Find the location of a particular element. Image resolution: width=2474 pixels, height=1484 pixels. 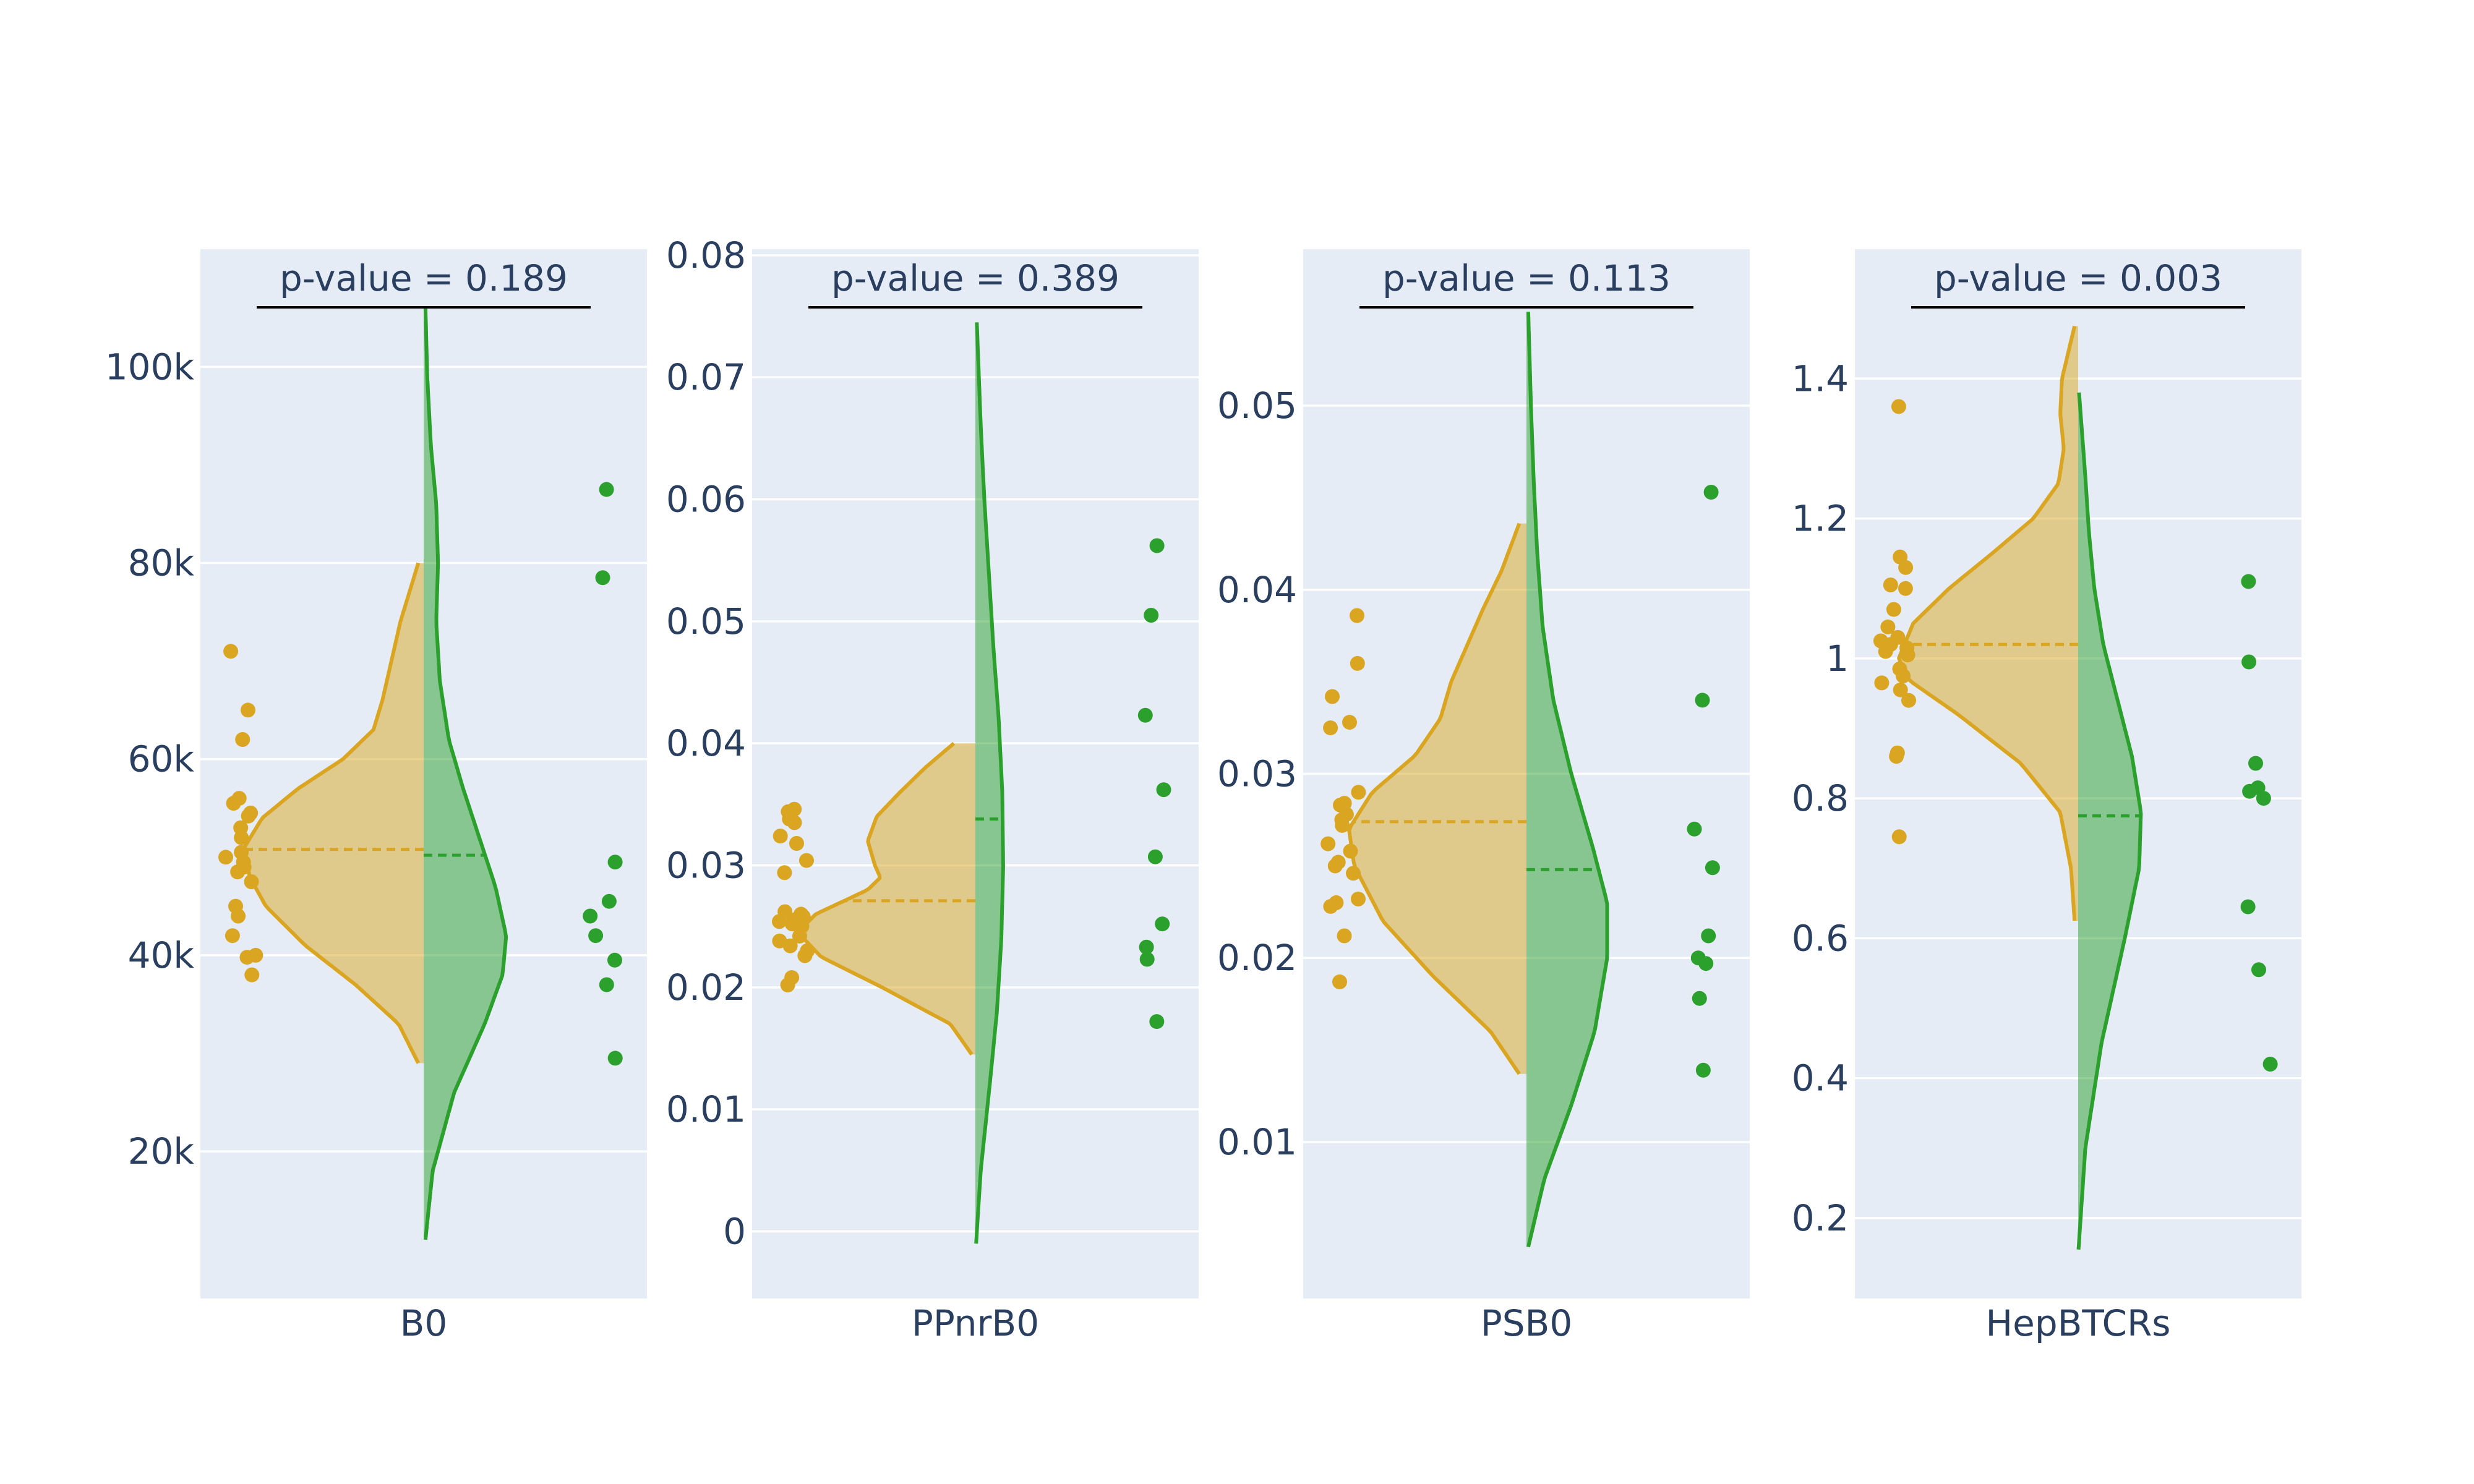

y-tick-label: 20k is located at coordinates (162, 1151).